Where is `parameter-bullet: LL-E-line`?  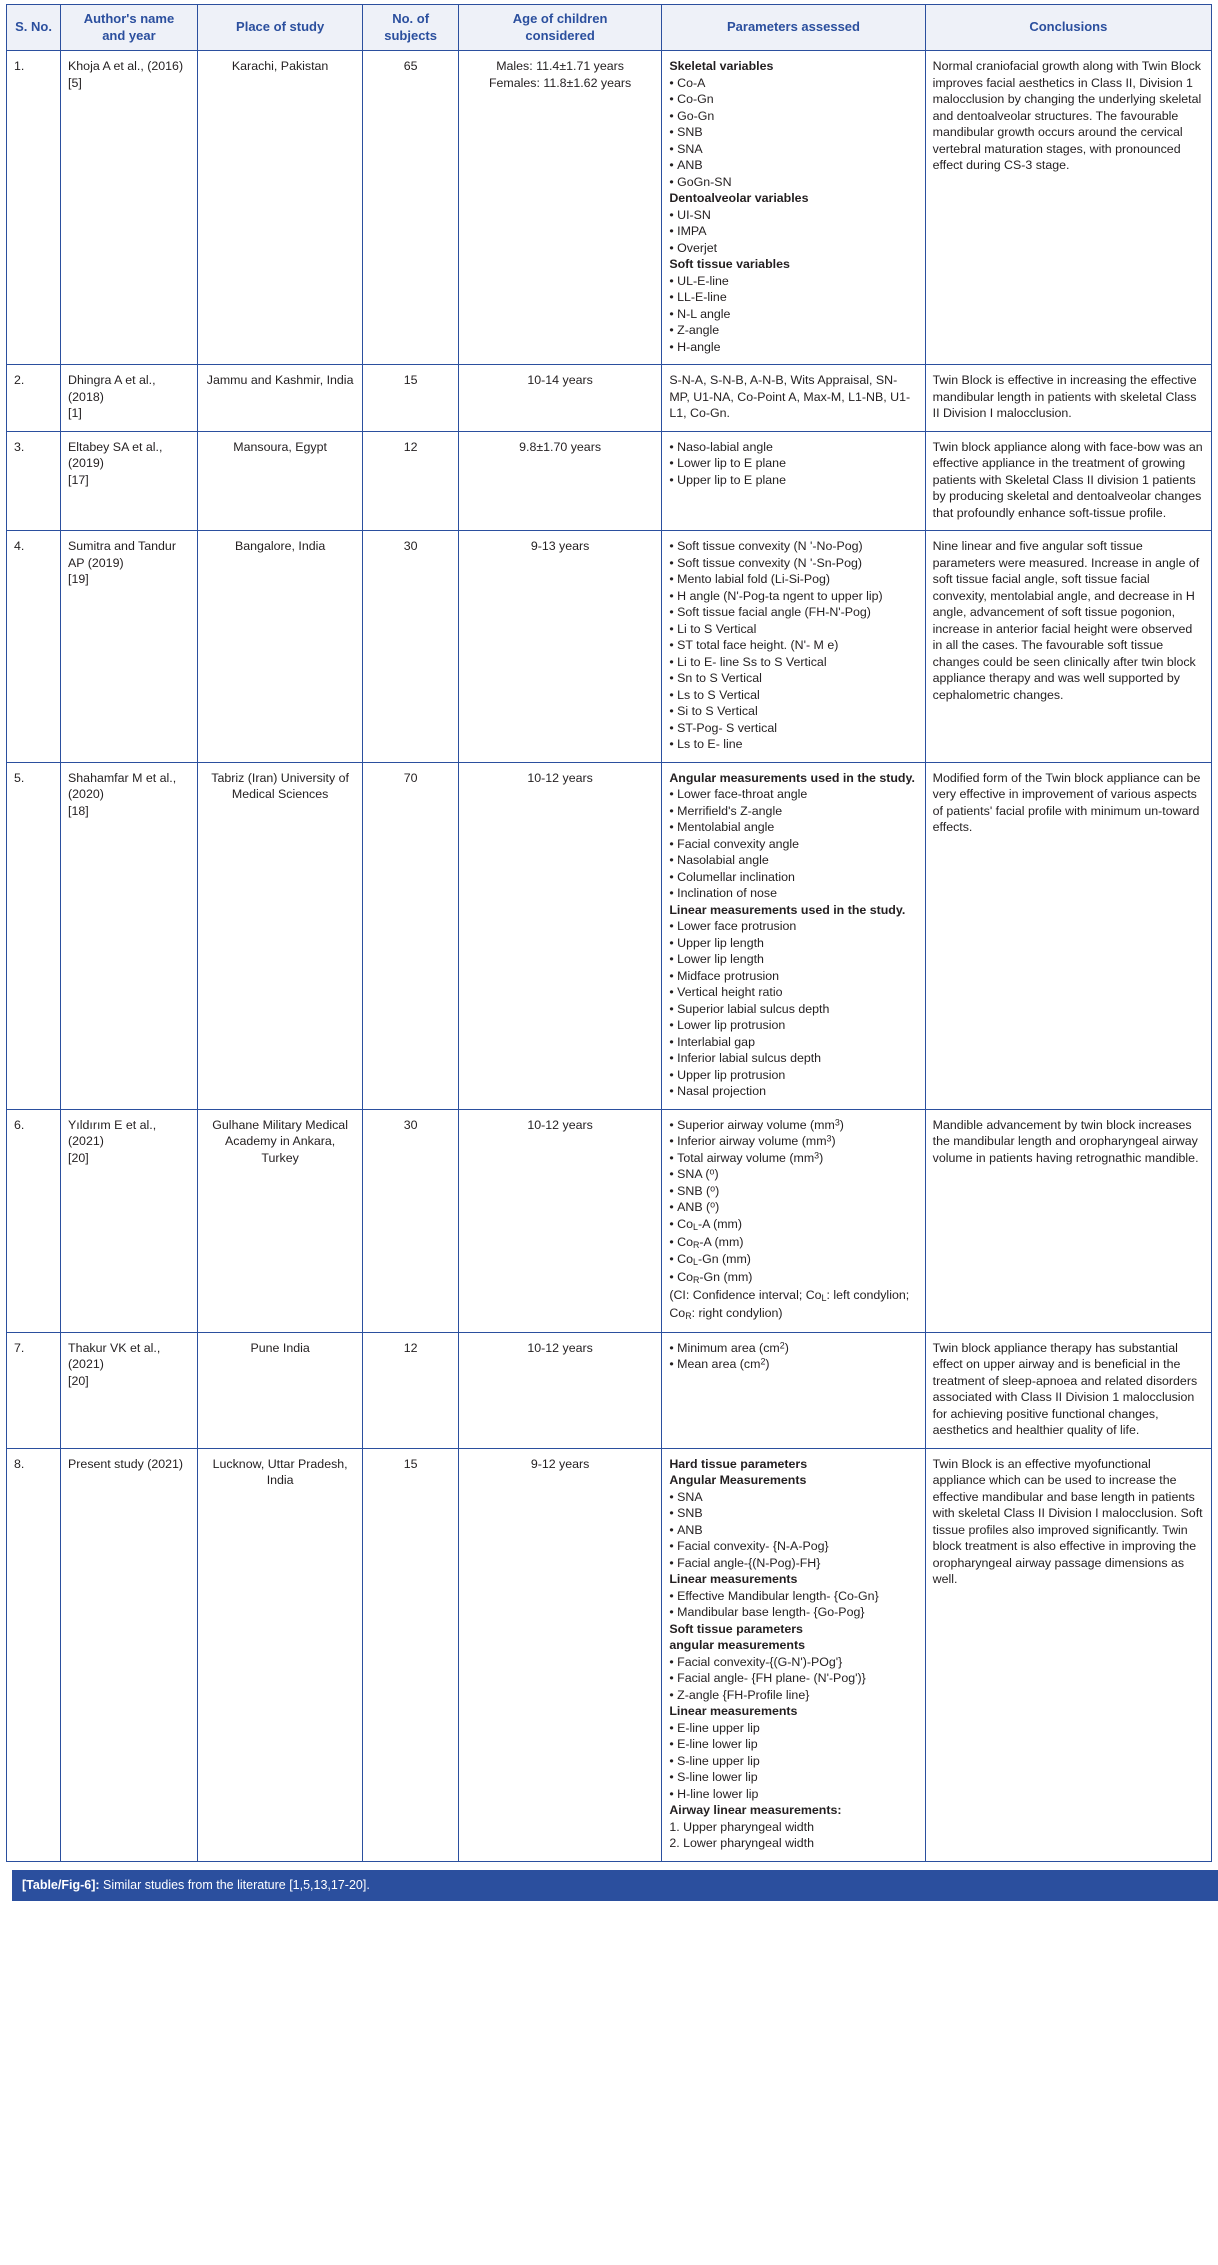
parameter-bullet: LL-E-line is located at coordinates (793, 297).